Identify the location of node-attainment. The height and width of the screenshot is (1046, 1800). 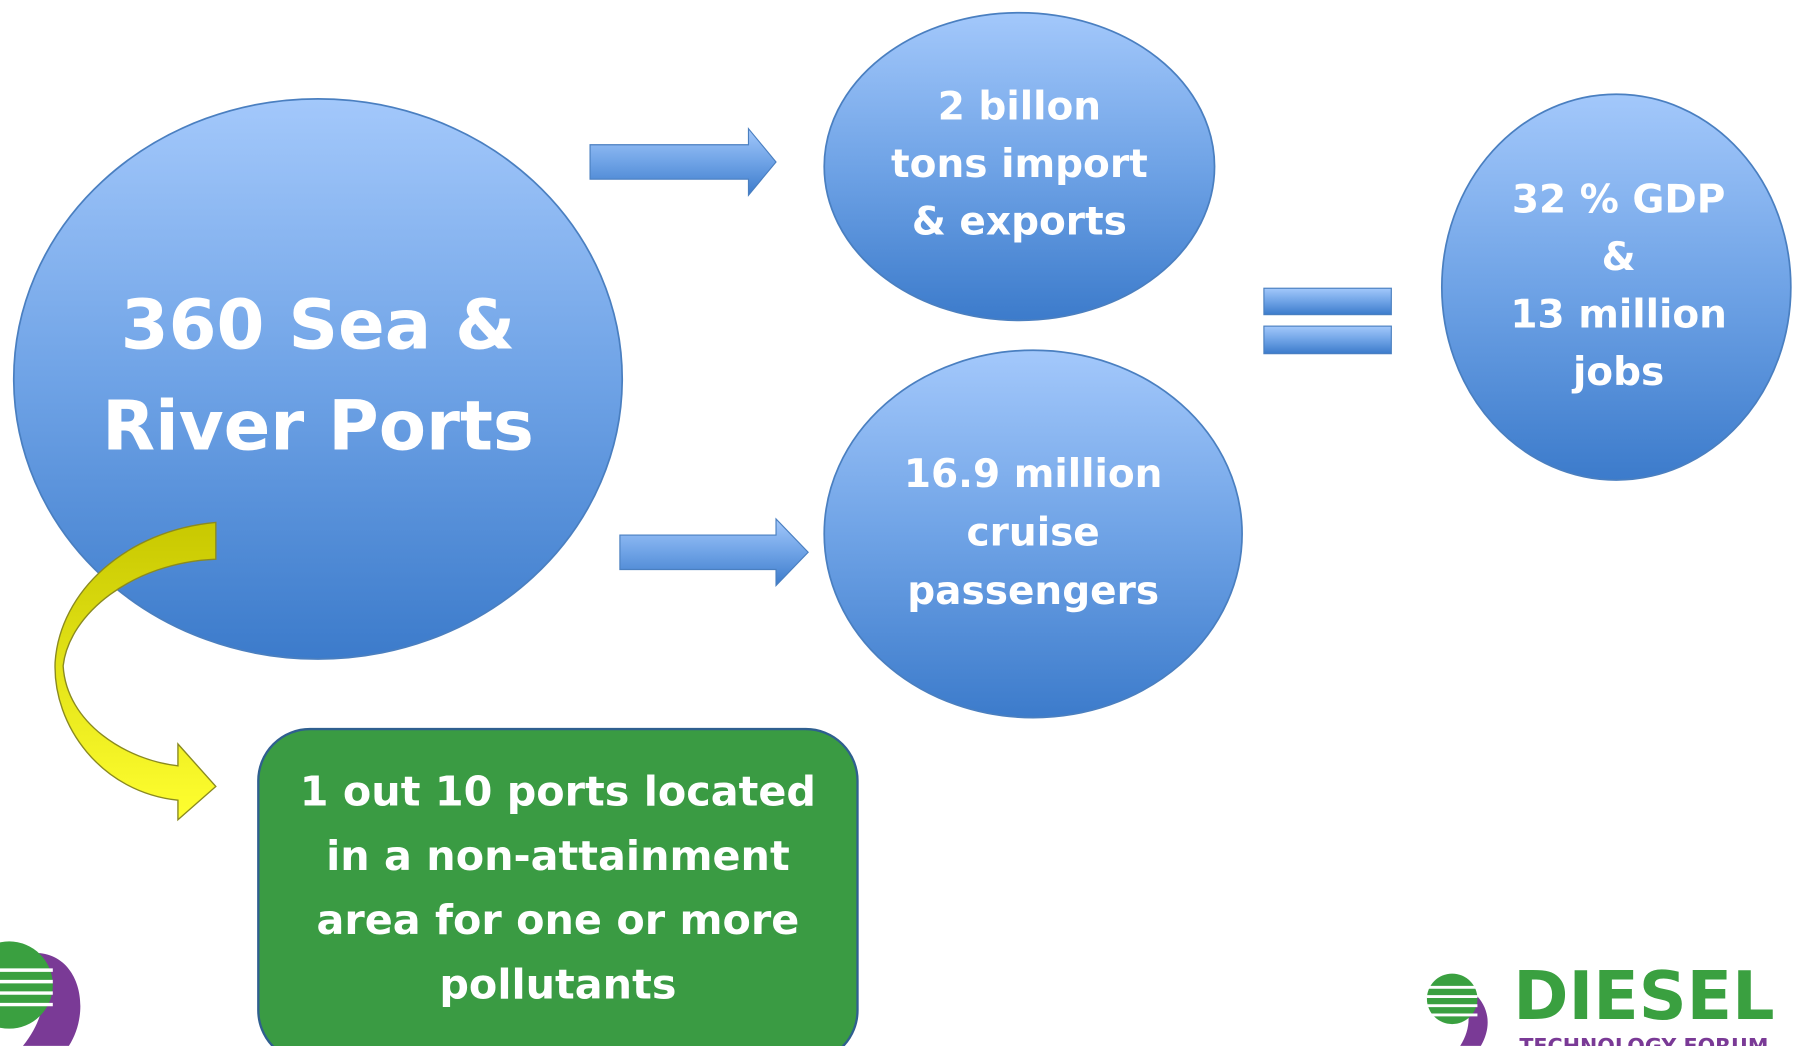
(558, 886).